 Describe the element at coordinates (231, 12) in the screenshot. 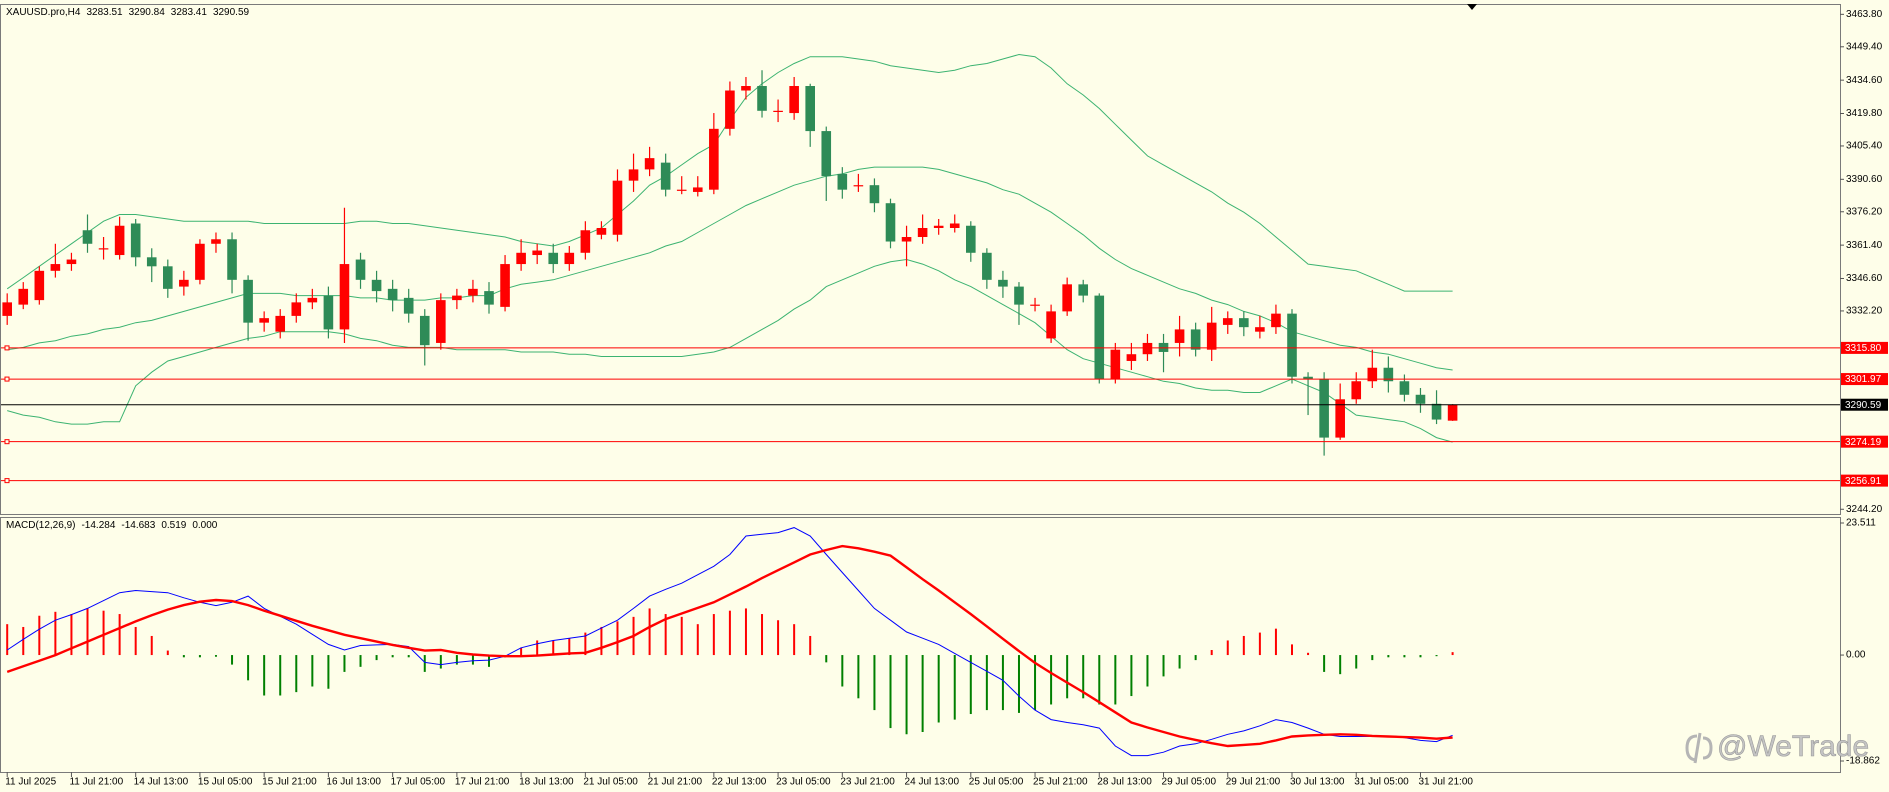

I see `header-value: 3290.59` at that location.